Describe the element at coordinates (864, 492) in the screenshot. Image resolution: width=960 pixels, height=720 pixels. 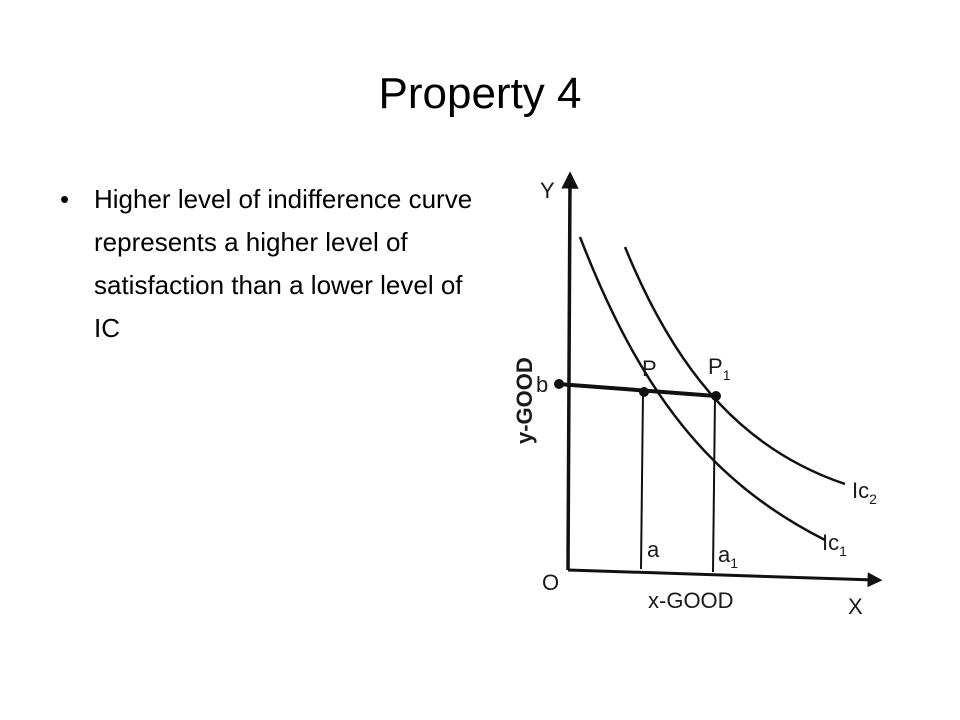
I see `curve-ic2-label: Ic2` at that location.